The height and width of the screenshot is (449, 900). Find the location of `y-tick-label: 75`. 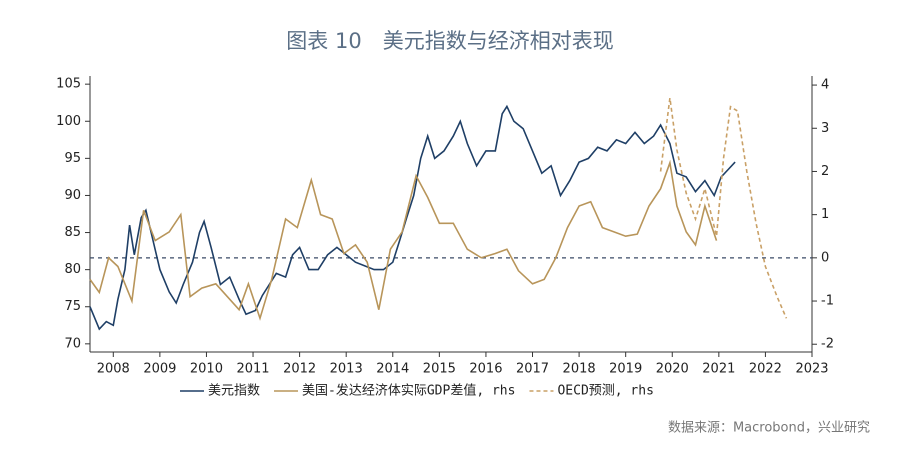

y-tick-label: 75 is located at coordinates (72, 306).